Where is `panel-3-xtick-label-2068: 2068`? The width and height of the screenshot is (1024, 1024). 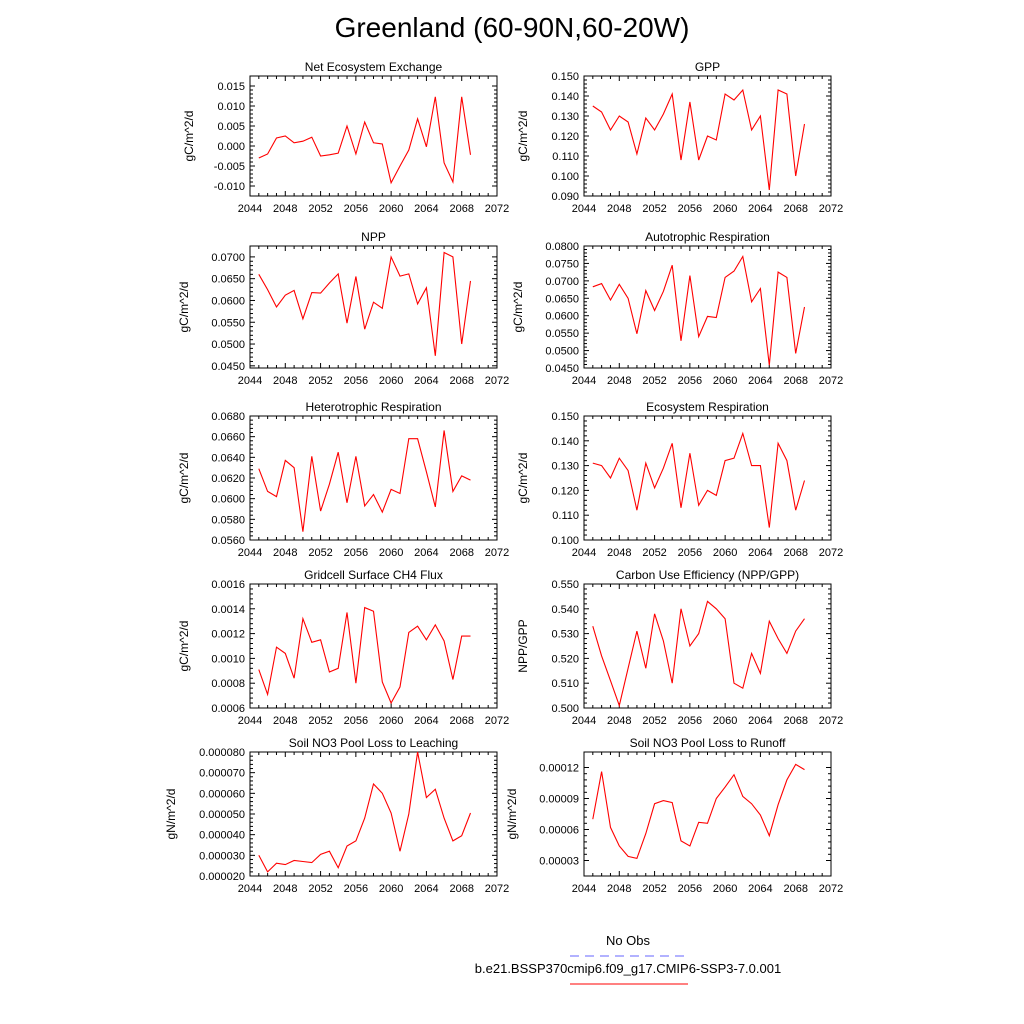 panel-3-xtick-label-2068: 2068 is located at coordinates (461, 381).